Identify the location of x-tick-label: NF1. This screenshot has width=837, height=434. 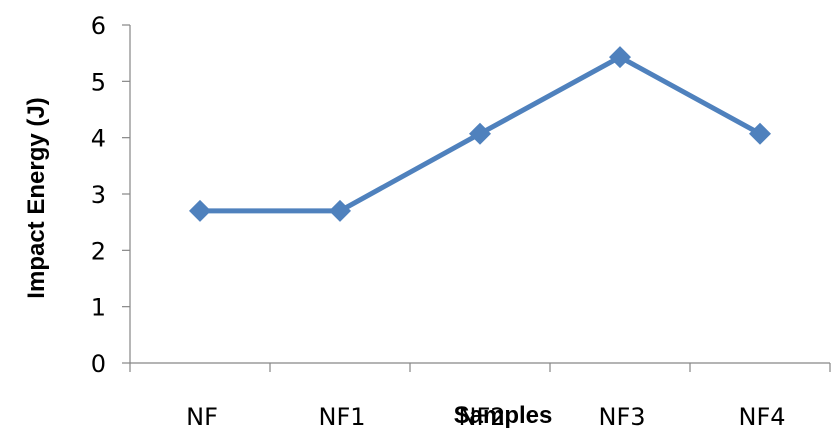
(341, 417).